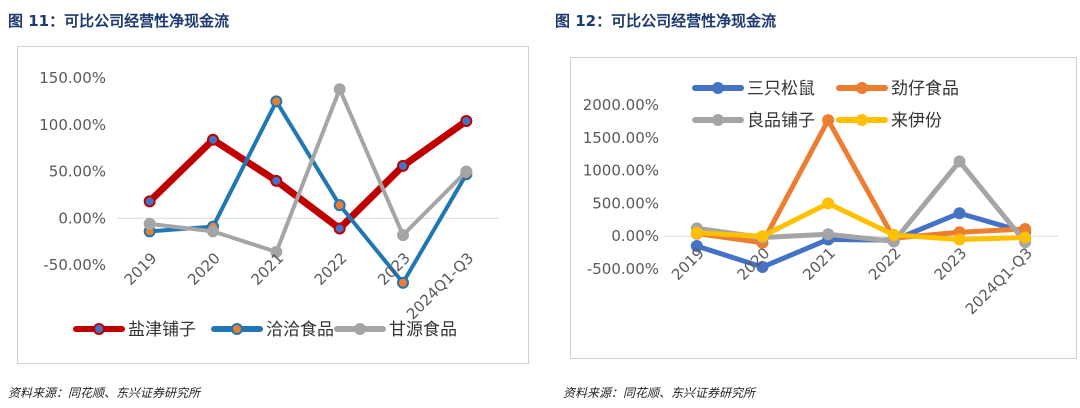 The height and width of the screenshot is (408, 1080). I want to click on series-3-point-2024Q1-Q3, so click(466, 172).